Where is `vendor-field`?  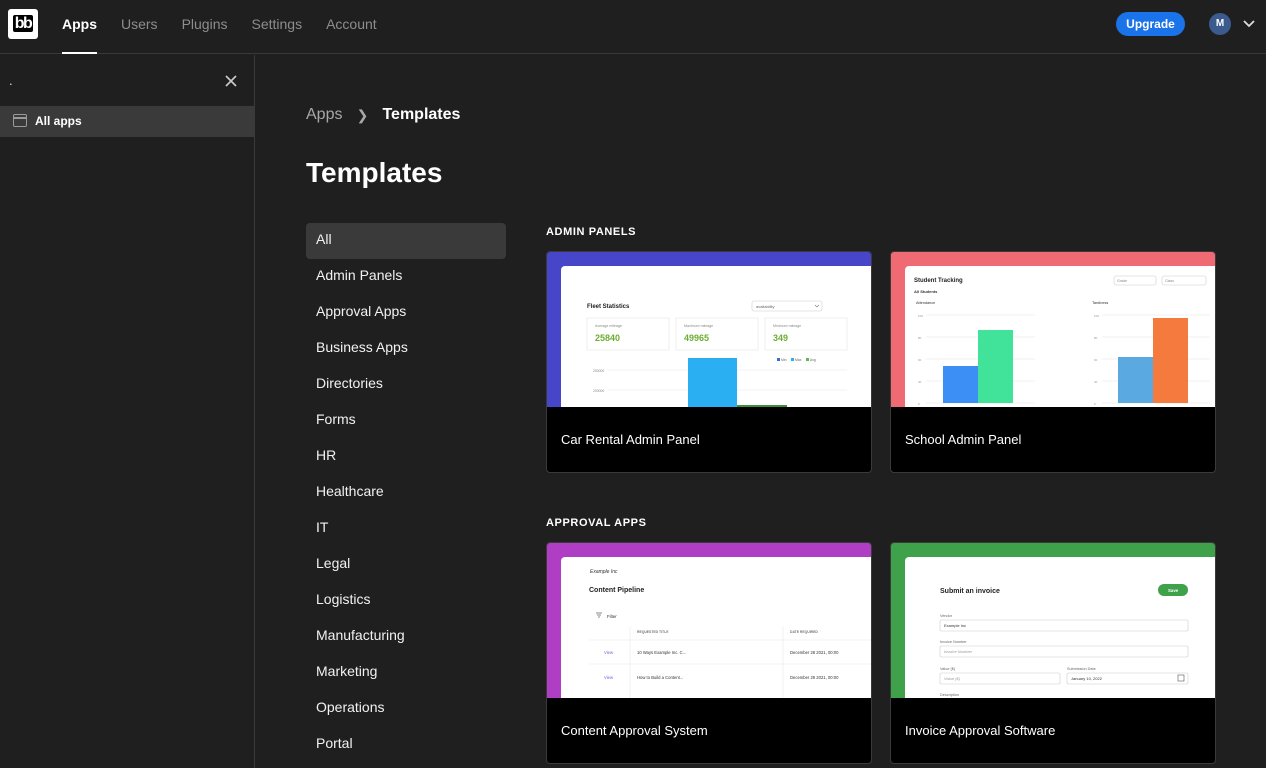
vendor-field is located at coordinates (1064, 625).